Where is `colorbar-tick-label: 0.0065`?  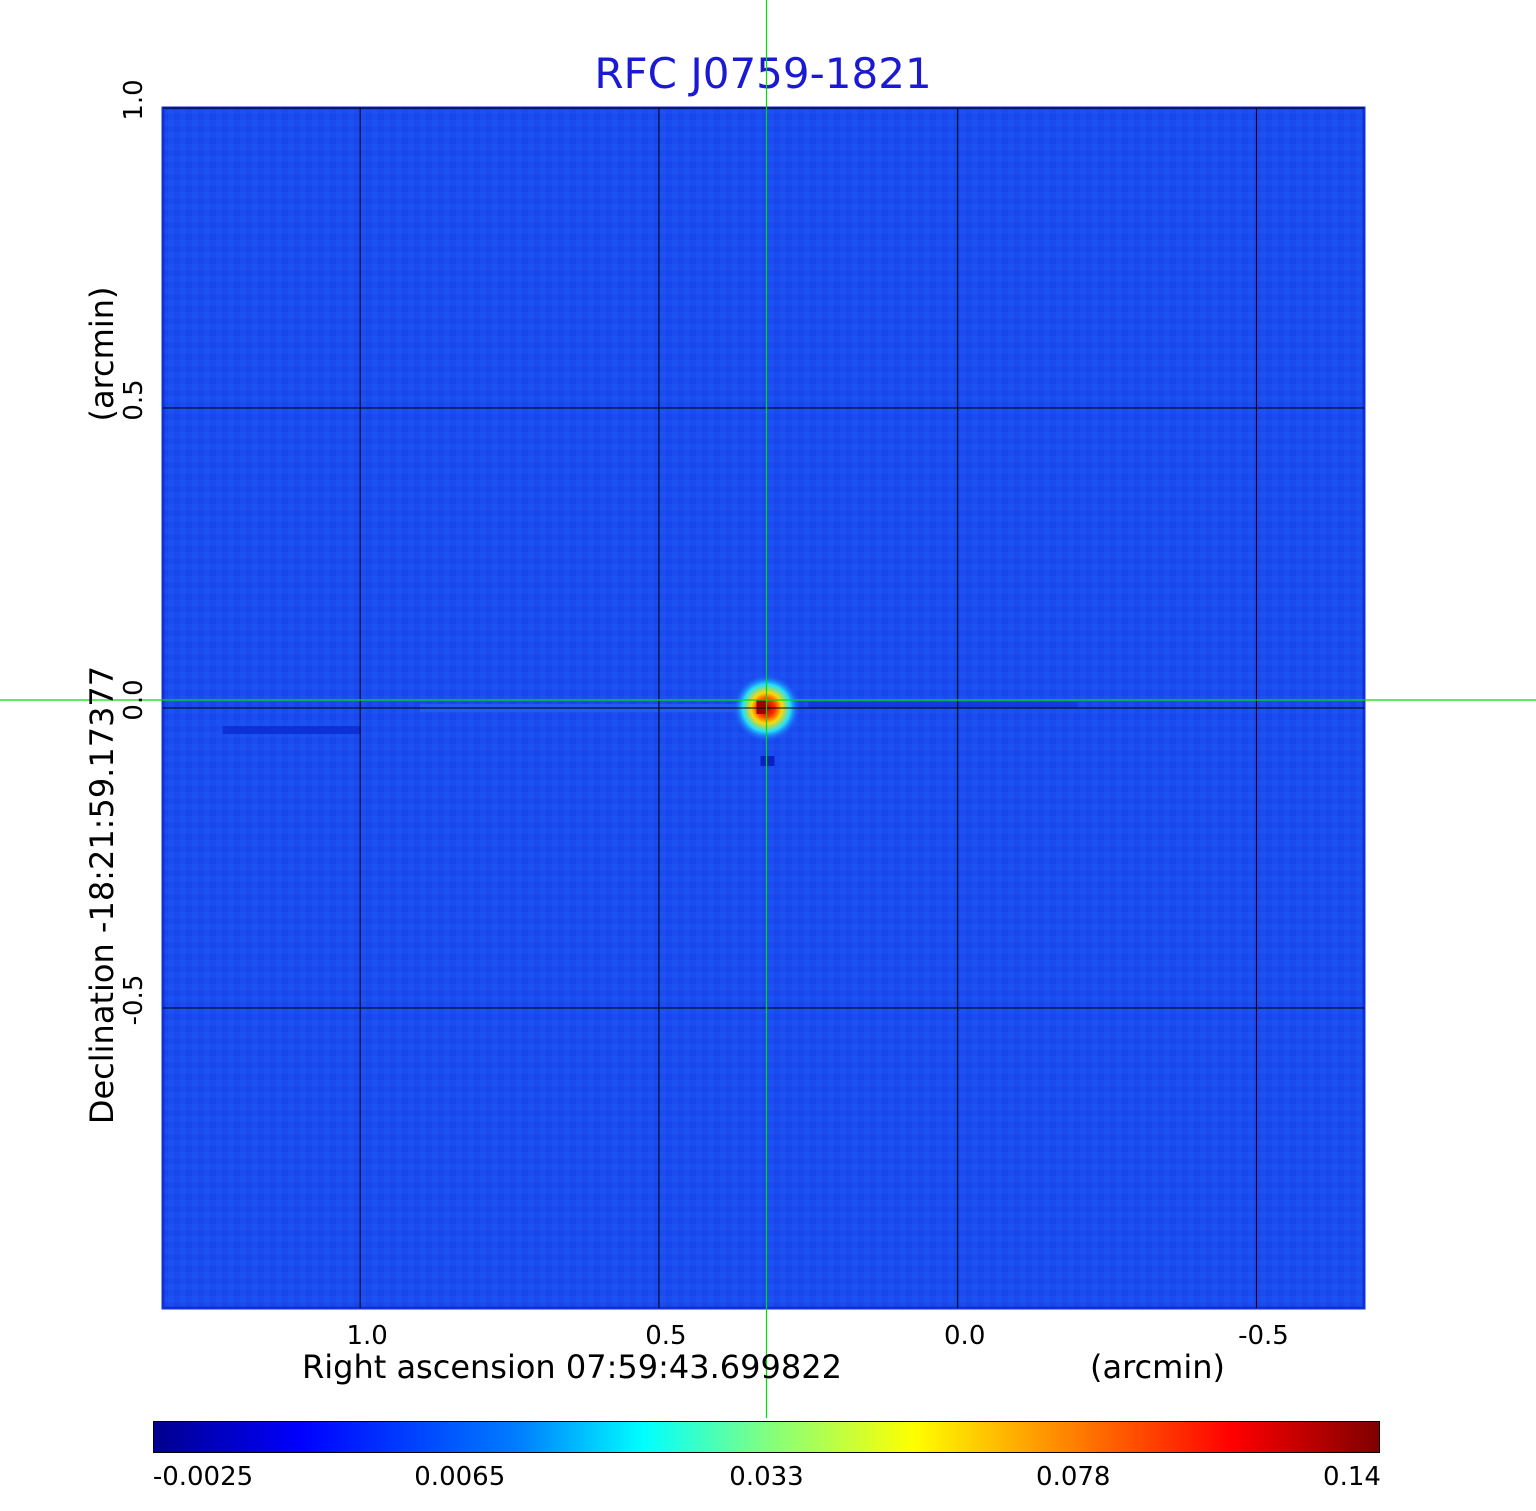 colorbar-tick-label: 0.0065 is located at coordinates (460, 1477).